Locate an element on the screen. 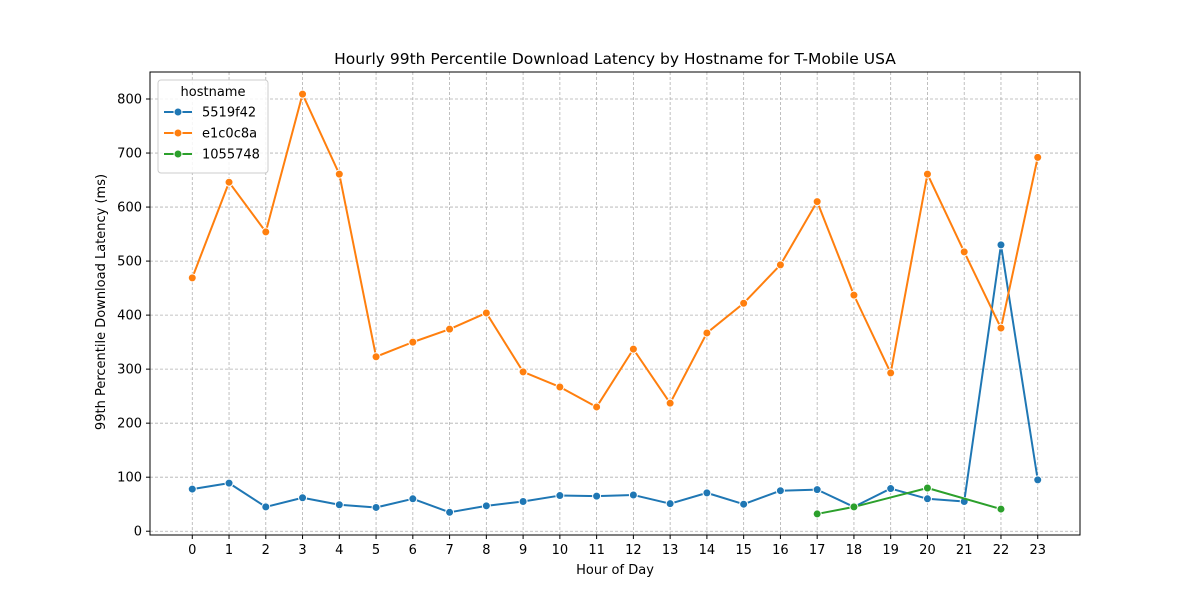 This screenshot has width=1200, height=600. x-tick-label: 12 is located at coordinates (633, 550).